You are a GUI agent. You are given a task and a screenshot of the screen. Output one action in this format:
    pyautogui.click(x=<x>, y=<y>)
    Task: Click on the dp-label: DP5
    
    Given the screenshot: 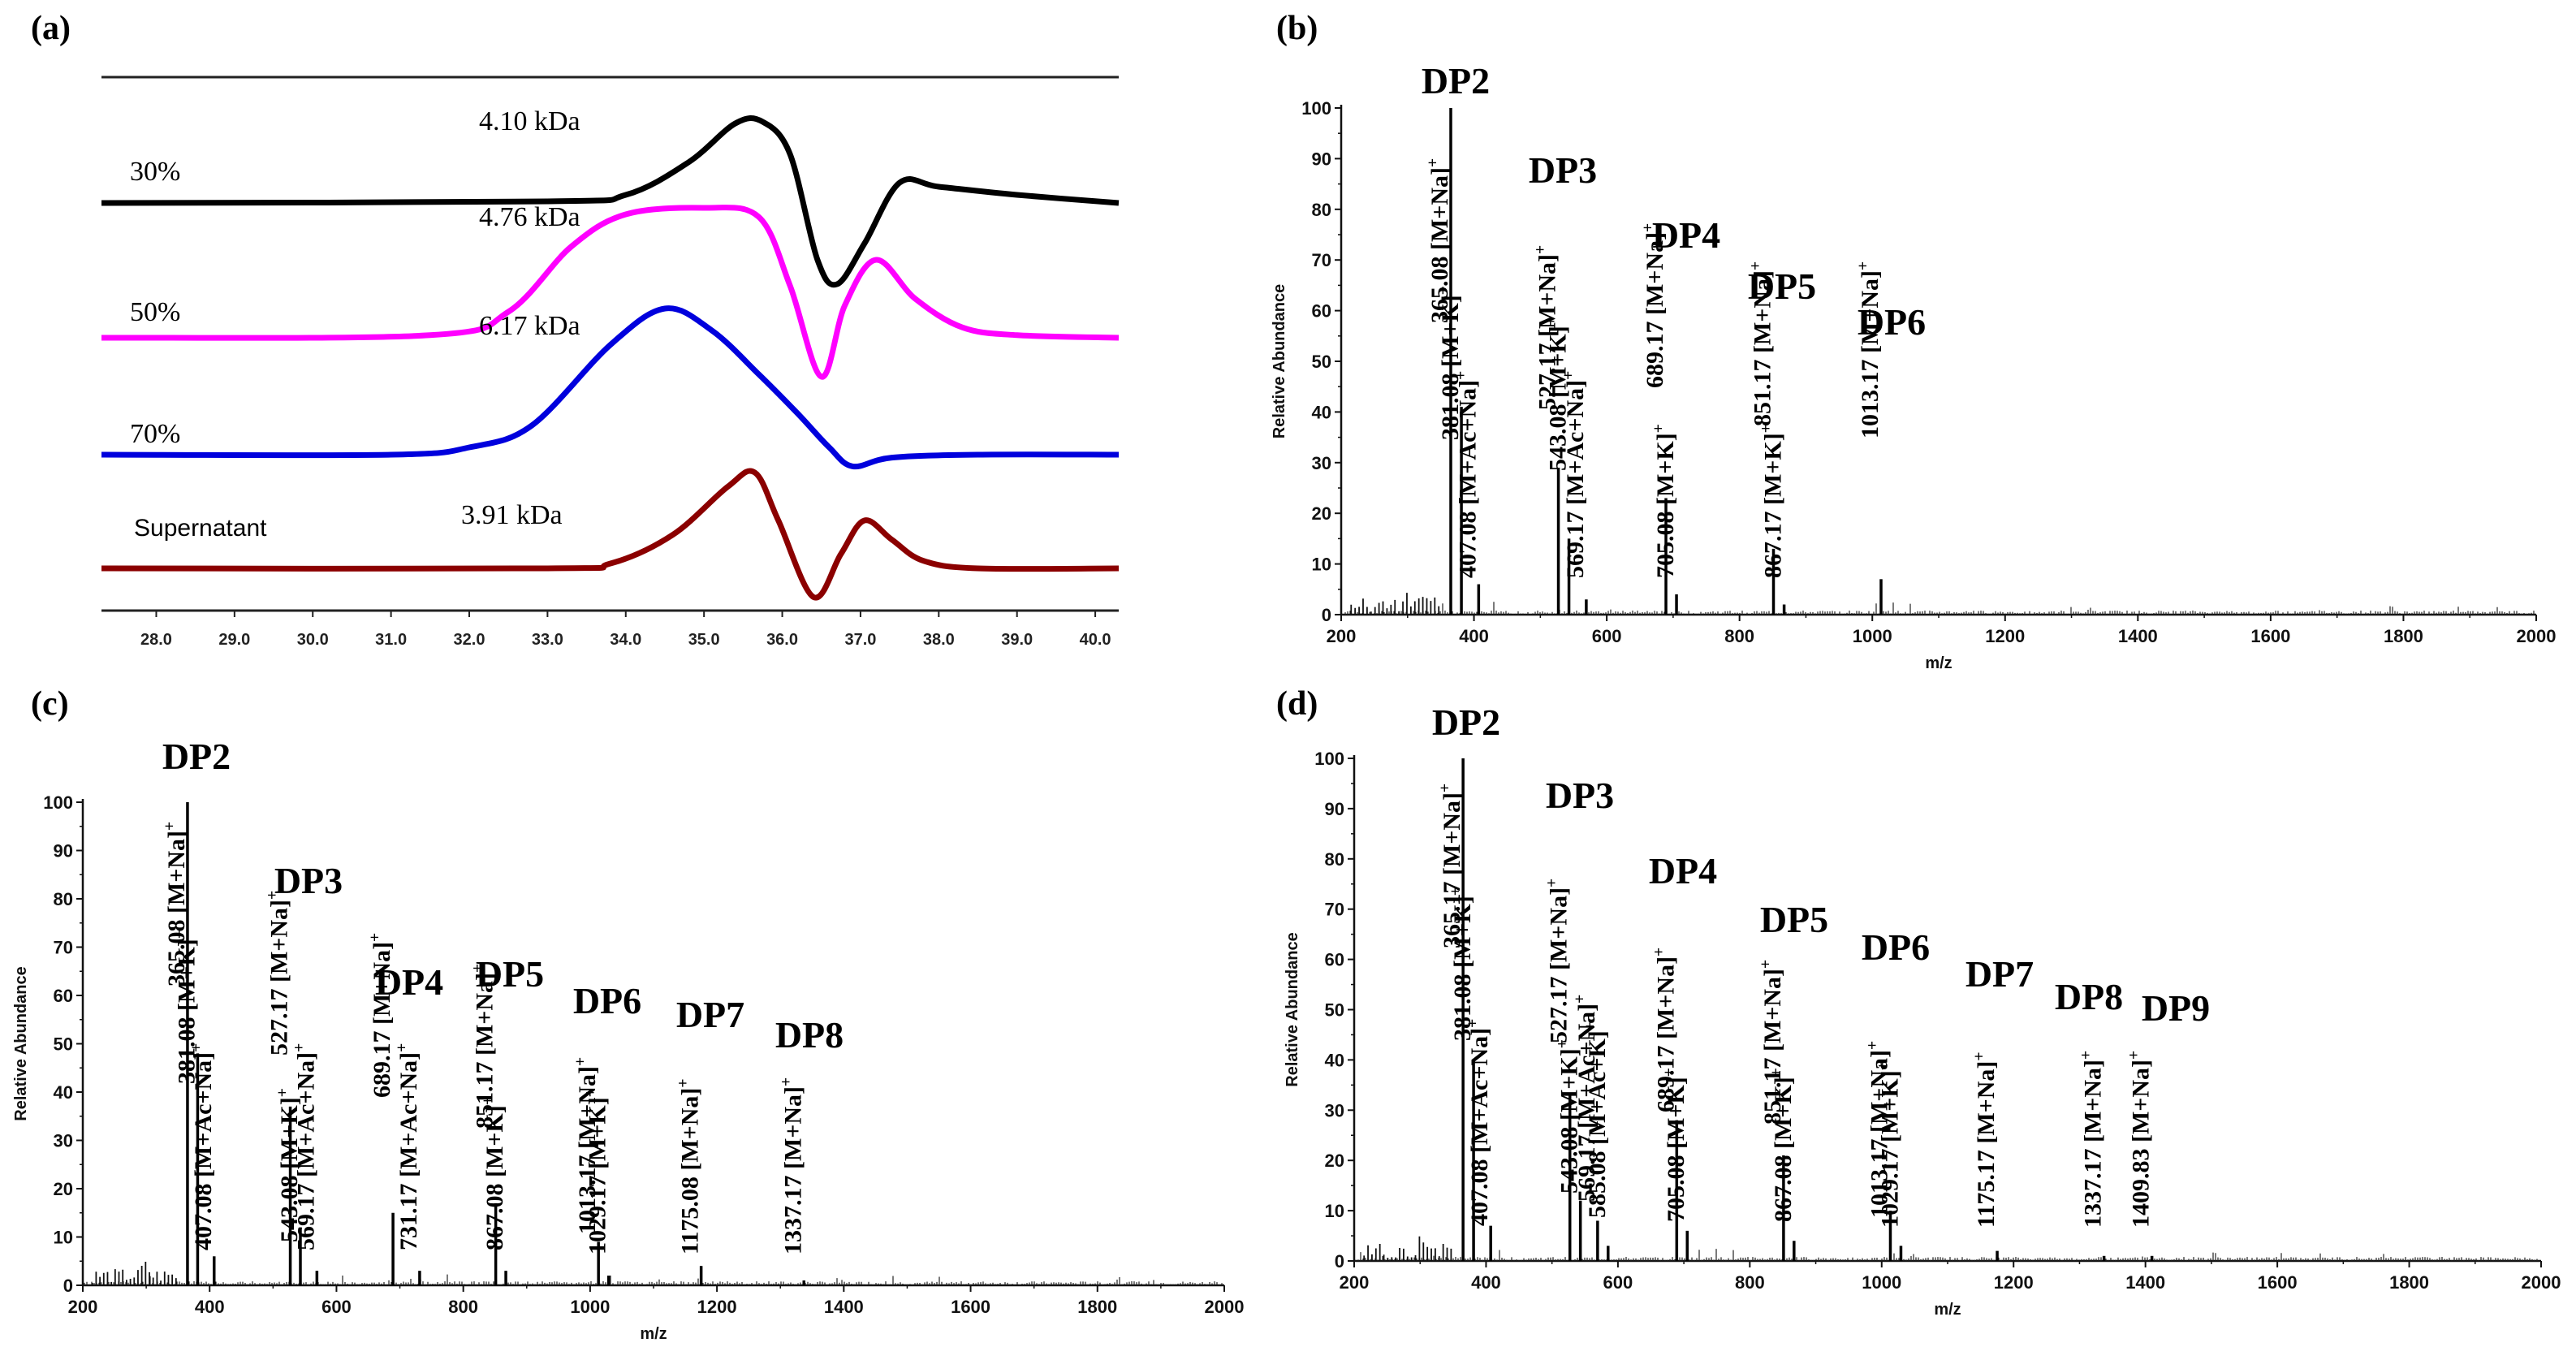 What is the action you would take?
    pyautogui.click(x=1794, y=919)
    